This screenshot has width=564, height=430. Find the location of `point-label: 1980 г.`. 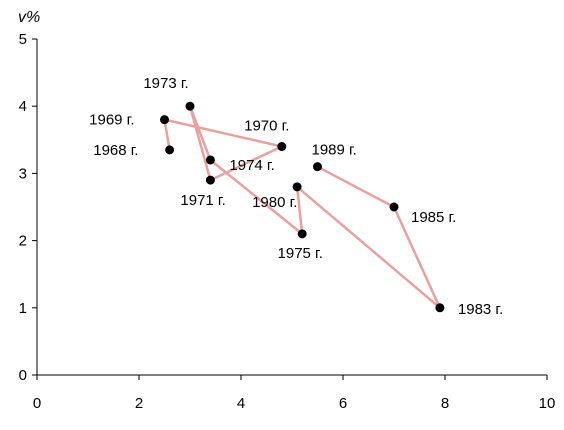

point-label: 1980 г. is located at coordinates (274, 202).